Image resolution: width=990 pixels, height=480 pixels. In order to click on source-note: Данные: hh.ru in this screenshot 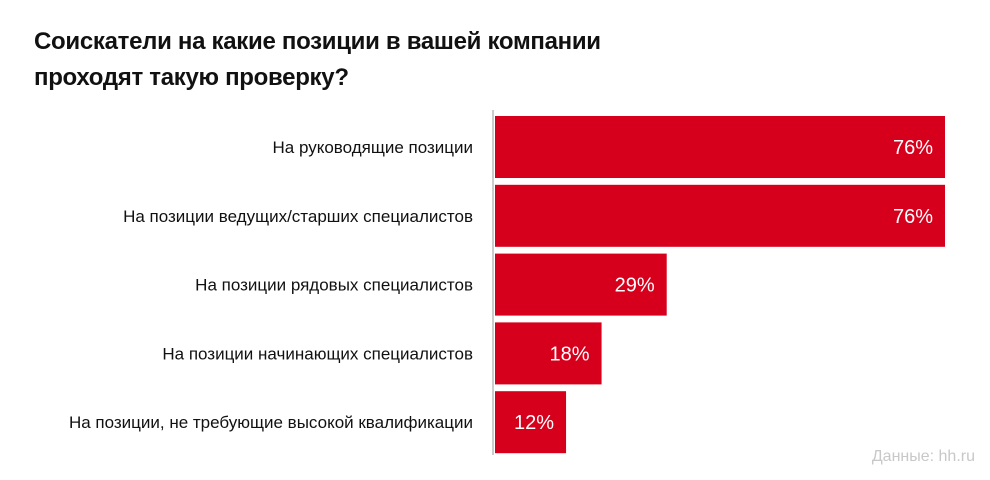, I will do `click(923, 456)`.